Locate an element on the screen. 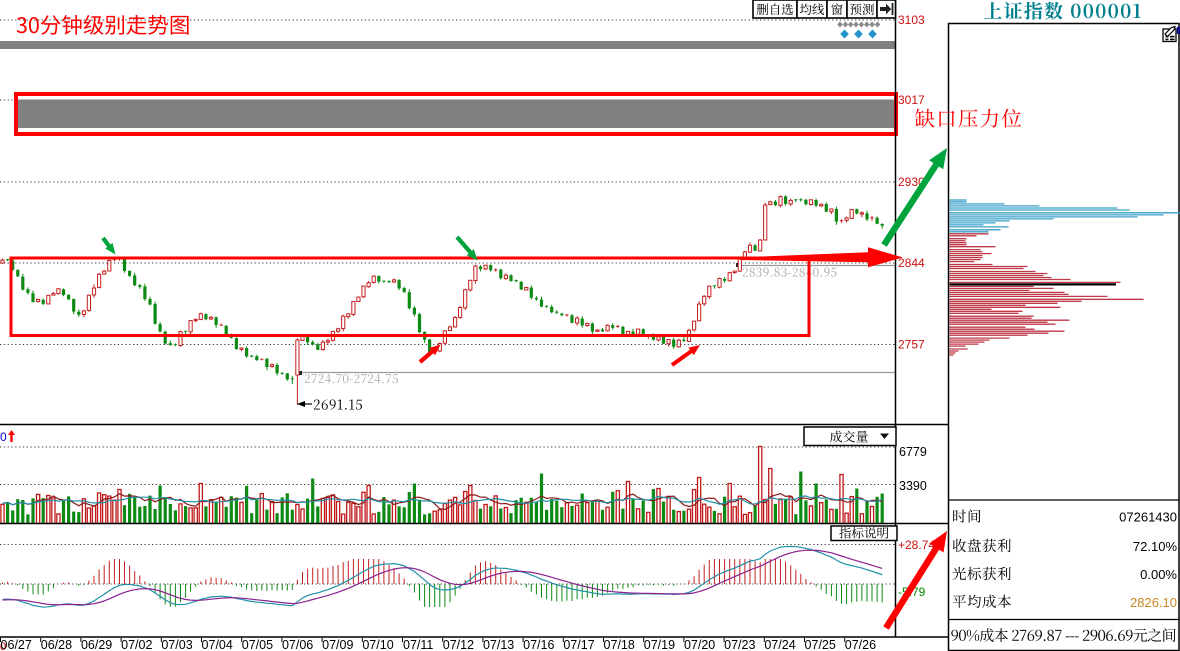  svg-text: 07/06 is located at coordinates (297, 644).